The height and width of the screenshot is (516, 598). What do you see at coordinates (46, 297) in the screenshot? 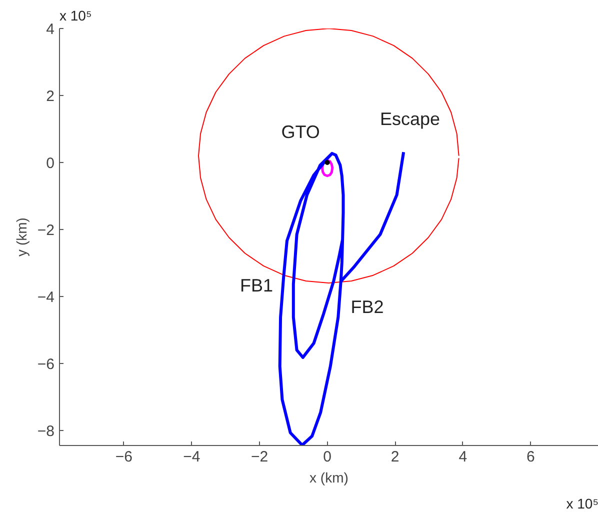
I see `y-tick-label: −4` at bounding box center [46, 297].